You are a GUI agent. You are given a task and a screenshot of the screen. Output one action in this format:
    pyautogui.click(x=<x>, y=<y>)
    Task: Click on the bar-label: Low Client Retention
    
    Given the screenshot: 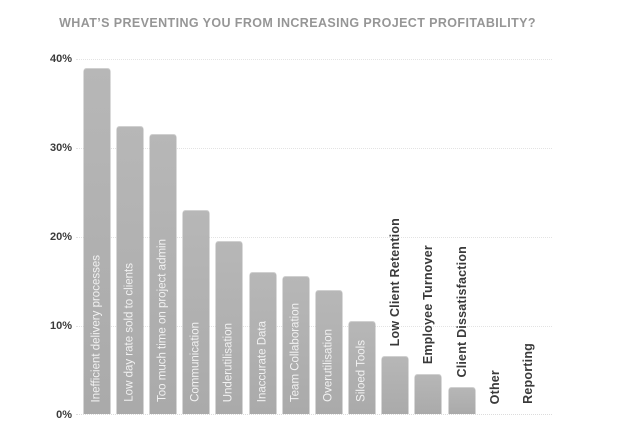 What is the action you would take?
    pyautogui.click(x=395, y=282)
    